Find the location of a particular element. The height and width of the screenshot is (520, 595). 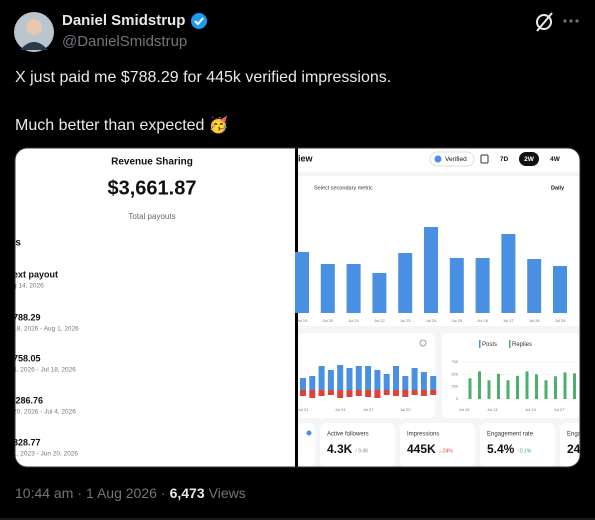

total-label: Total payouts is located at coordinates (151, 216).